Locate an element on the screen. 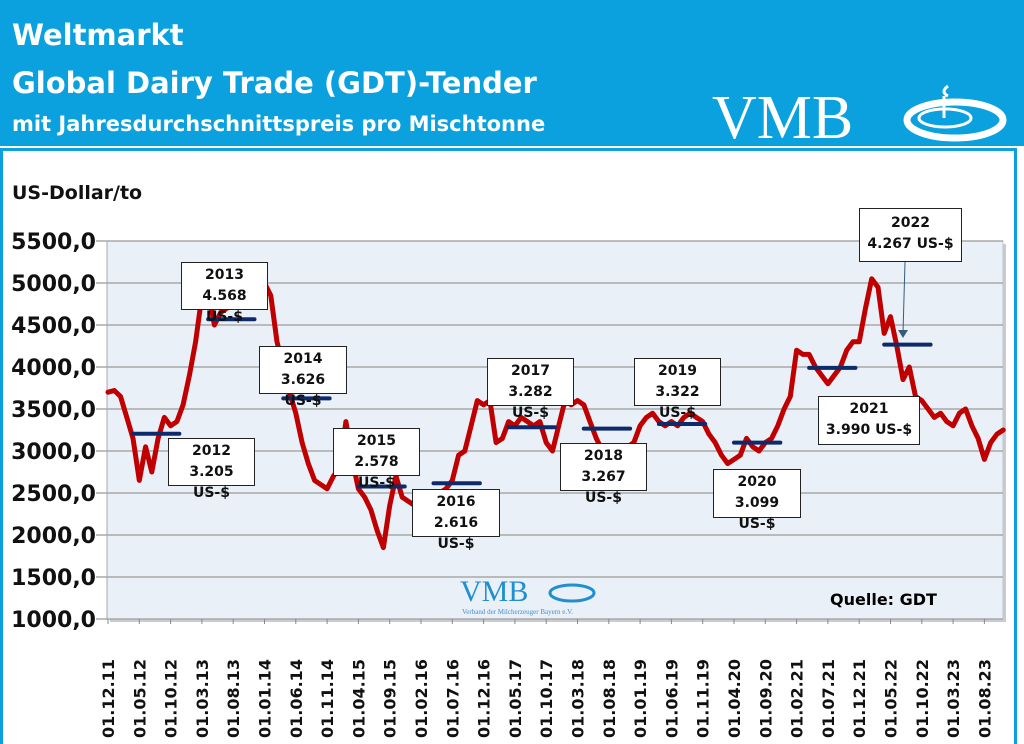 This screenshot has height=744, width=1024. x-tick-label: 01.07.16 is located at coordinates (452, 698).